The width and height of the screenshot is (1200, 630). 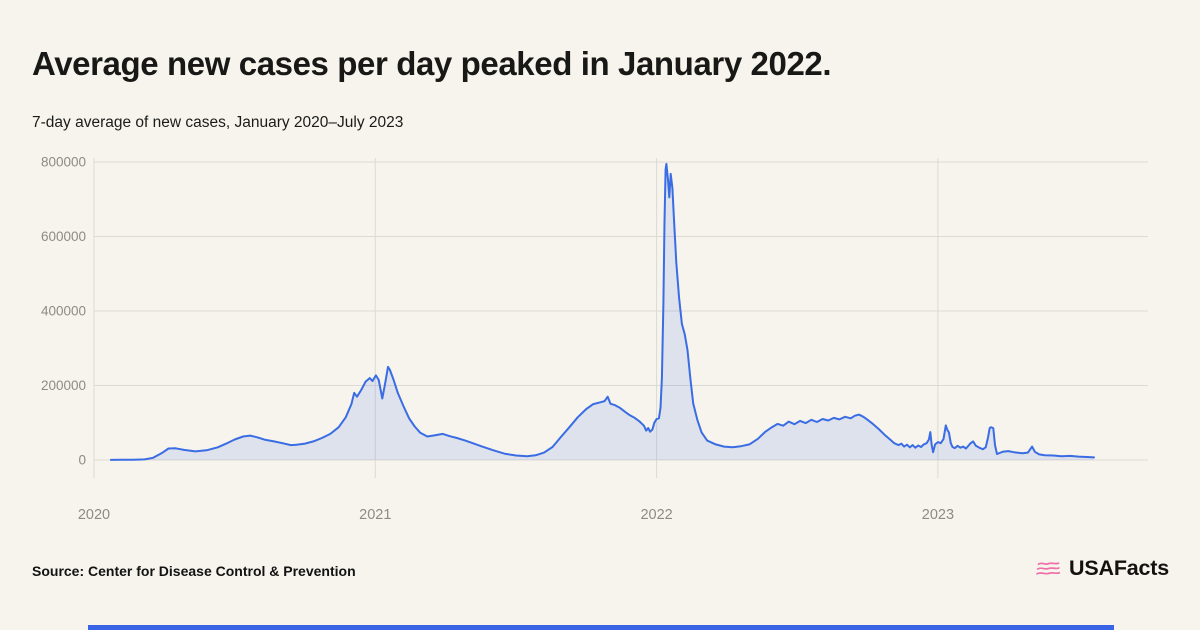 What do you see at coordinates (516, 515) in the screenshot?
I see `x-axis-labels: 2020 2021 2022 2023` at bounding box center [516, 515].